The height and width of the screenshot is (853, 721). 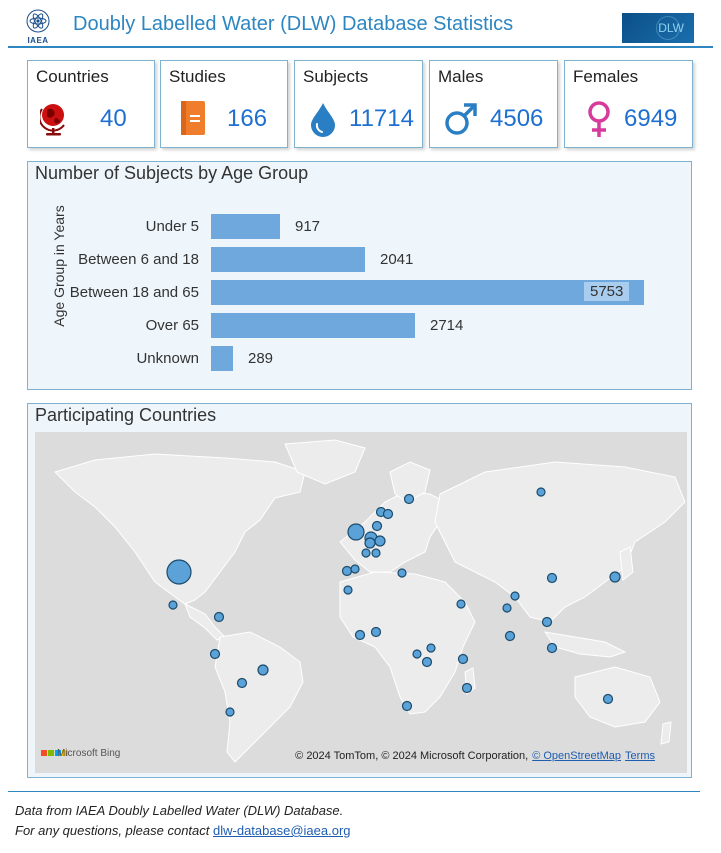 What do you see at coordinates (89, 753) in the screenshot?
I see `map-provider-label: Microsoft Bing` at bounding box center [89, 753].